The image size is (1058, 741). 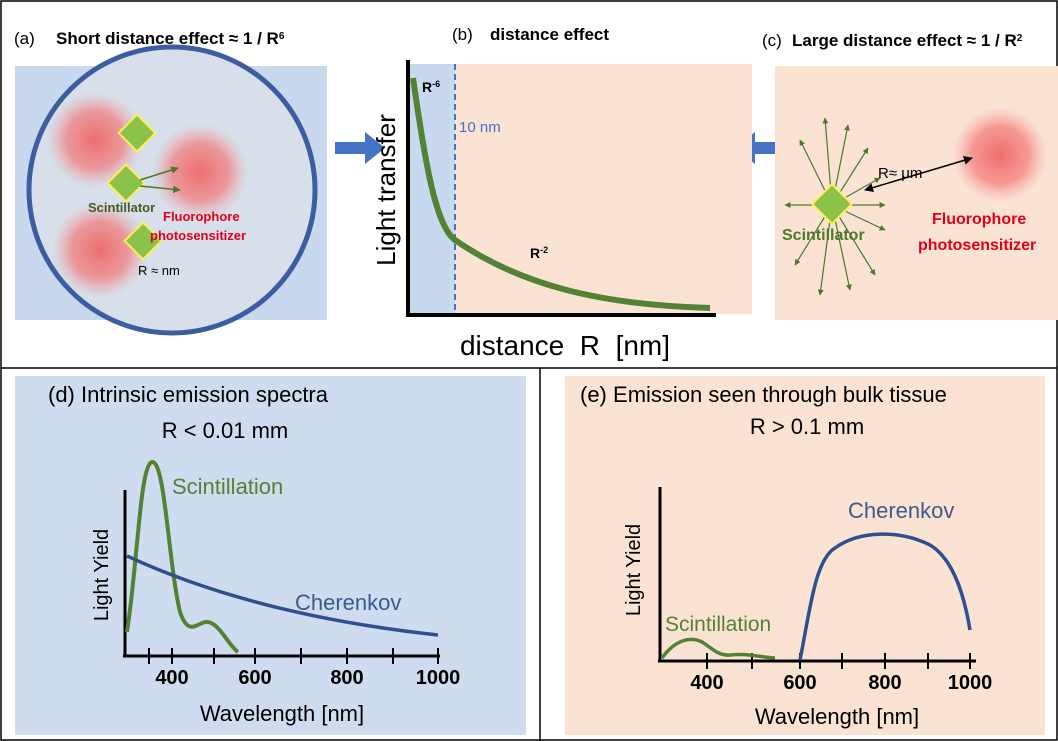 What do you see at coordinates (904, 40) in the screenshot?
I see `title-text: Large distance effect ≈ 1 / R` at bounding box center [904, 40].